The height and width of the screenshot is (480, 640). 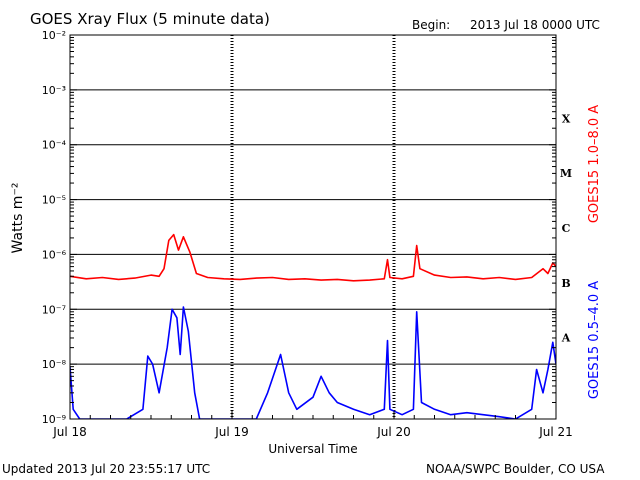 I want to click on x-tick-label: Jul 19, so click(x=231, y=432).